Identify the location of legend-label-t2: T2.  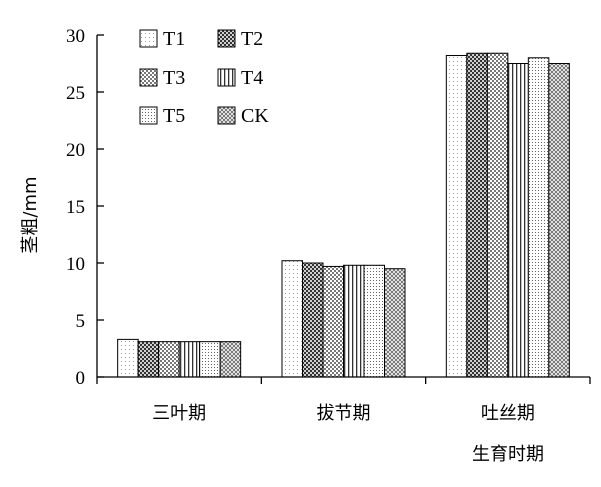
(252, 39).